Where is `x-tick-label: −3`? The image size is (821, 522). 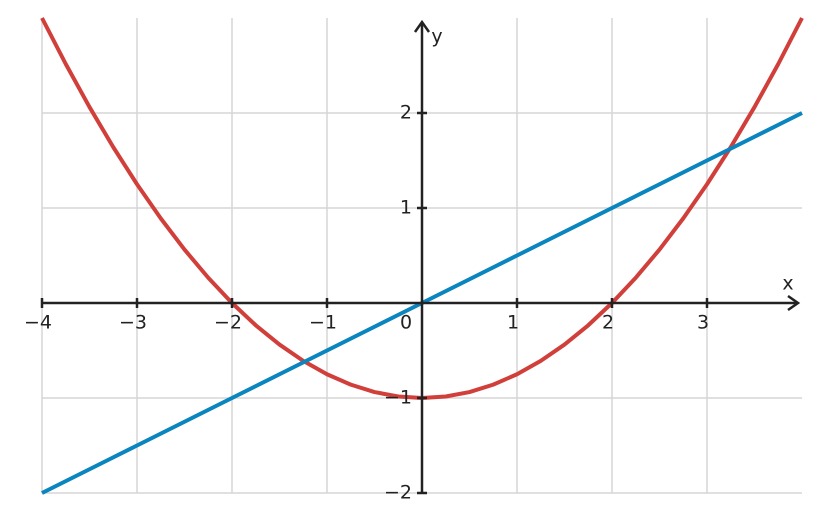 x-tick-label: −3 is located at coordinates (133, 323).